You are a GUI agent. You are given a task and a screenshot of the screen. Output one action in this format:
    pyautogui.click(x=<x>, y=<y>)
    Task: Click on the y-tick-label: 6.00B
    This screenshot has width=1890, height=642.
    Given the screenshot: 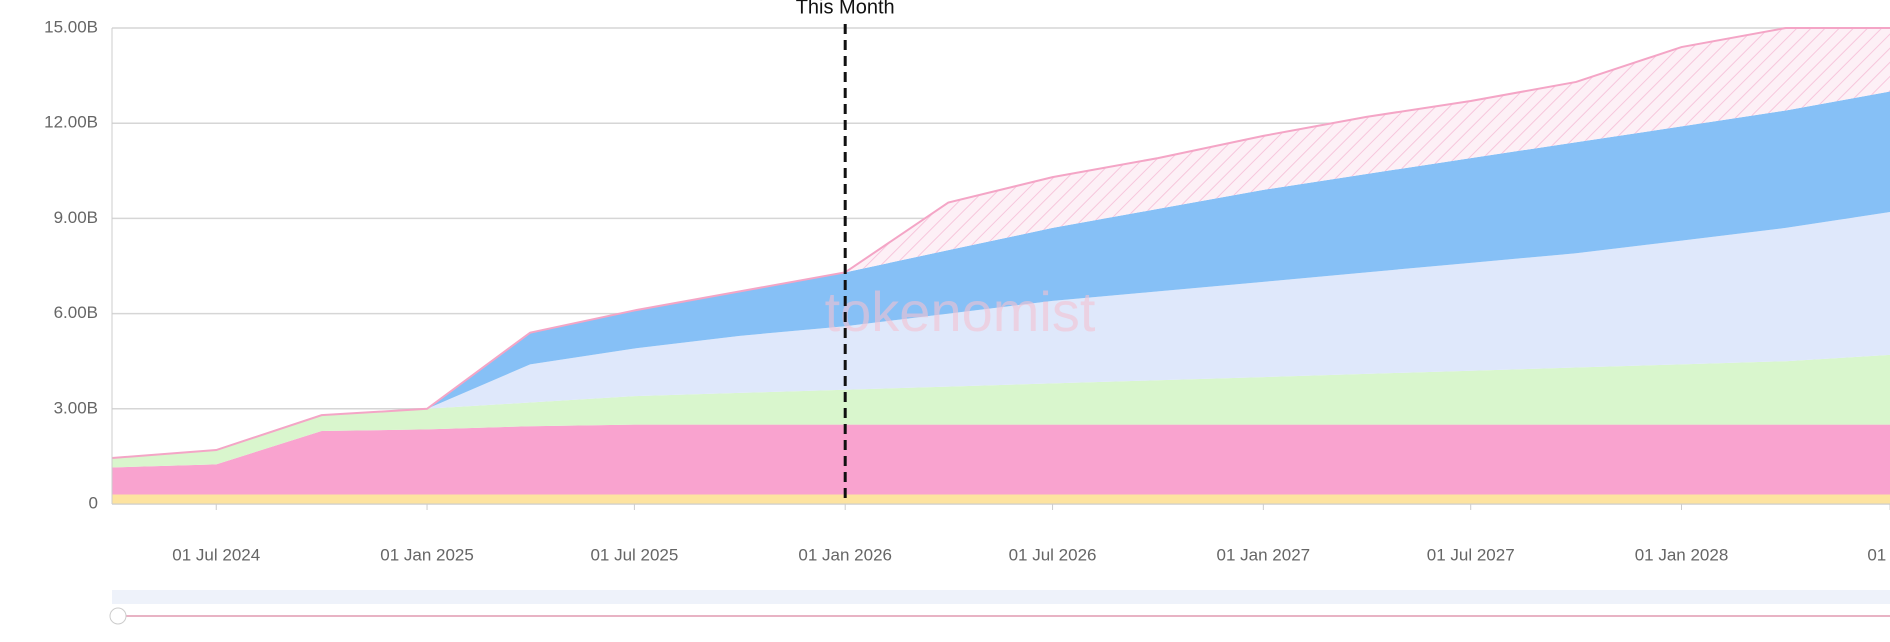 What is the action you would take?
    pyautogui.click(x=76, y=312)
    